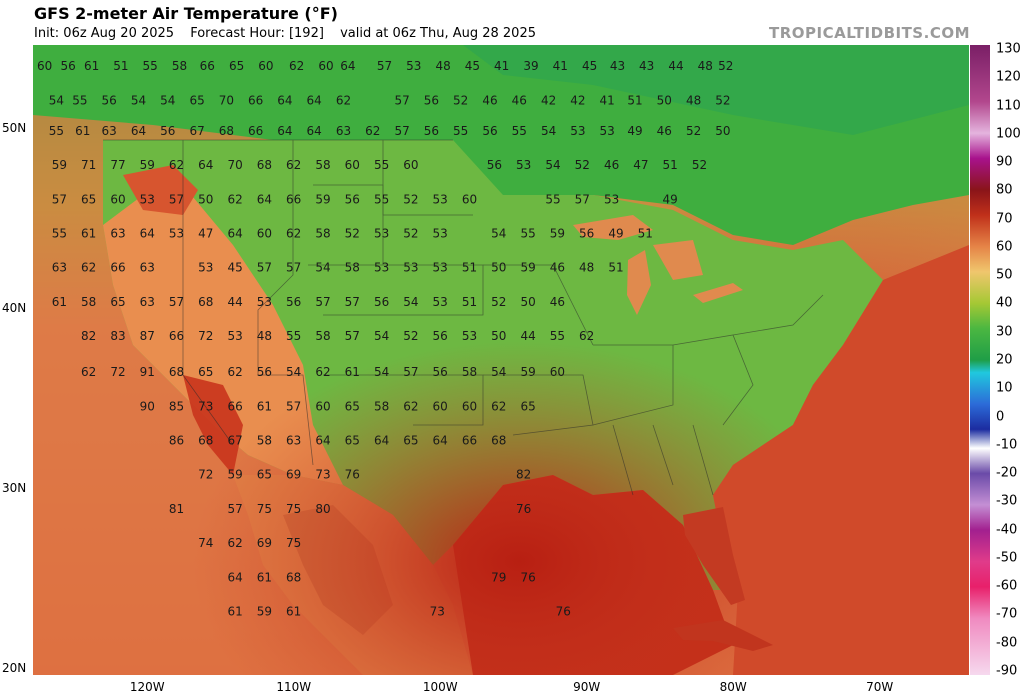  Describe the element at coordinates (1007, 530) in the screenshot. I see `colorbar-tick-label: -40` at that location.